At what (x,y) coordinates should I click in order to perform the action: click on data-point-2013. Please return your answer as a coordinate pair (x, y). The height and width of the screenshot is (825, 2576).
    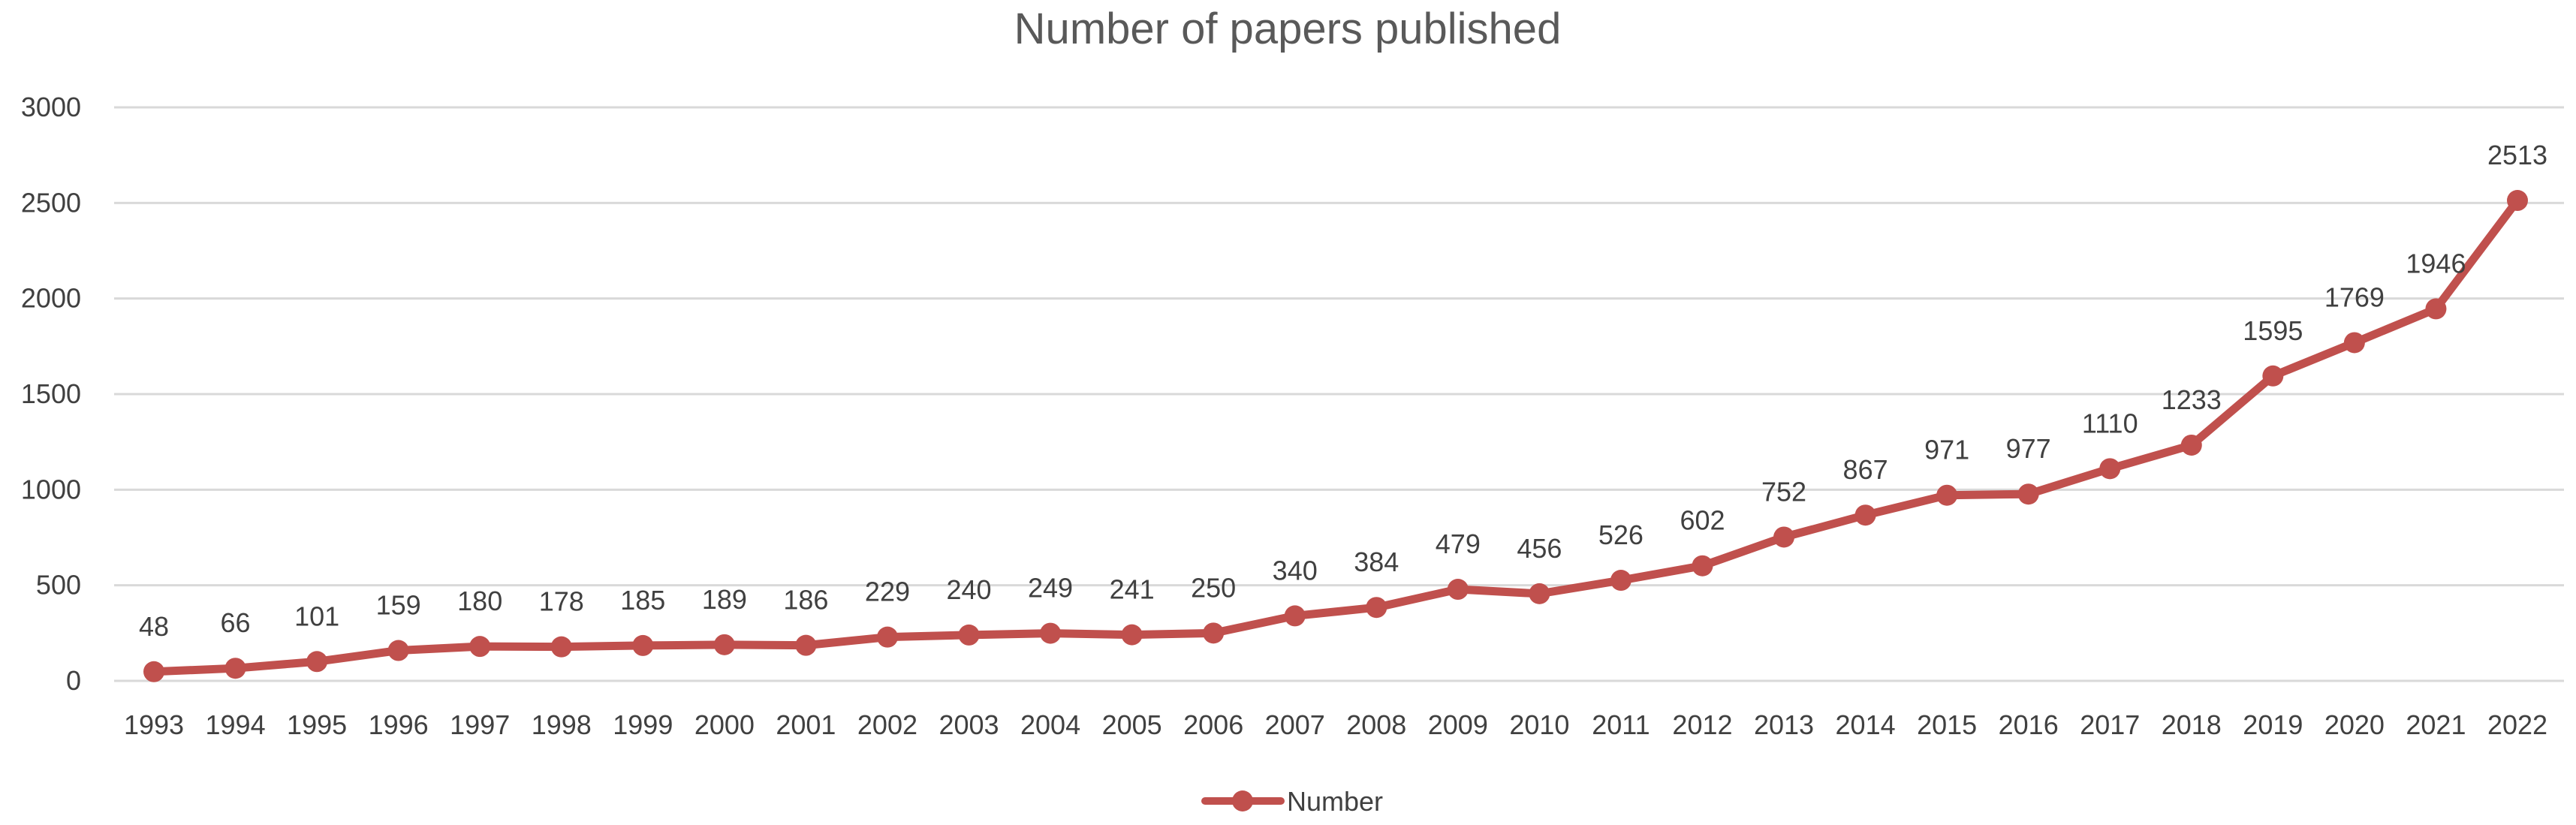
    Looking at the image, I should click on (1784, 537).